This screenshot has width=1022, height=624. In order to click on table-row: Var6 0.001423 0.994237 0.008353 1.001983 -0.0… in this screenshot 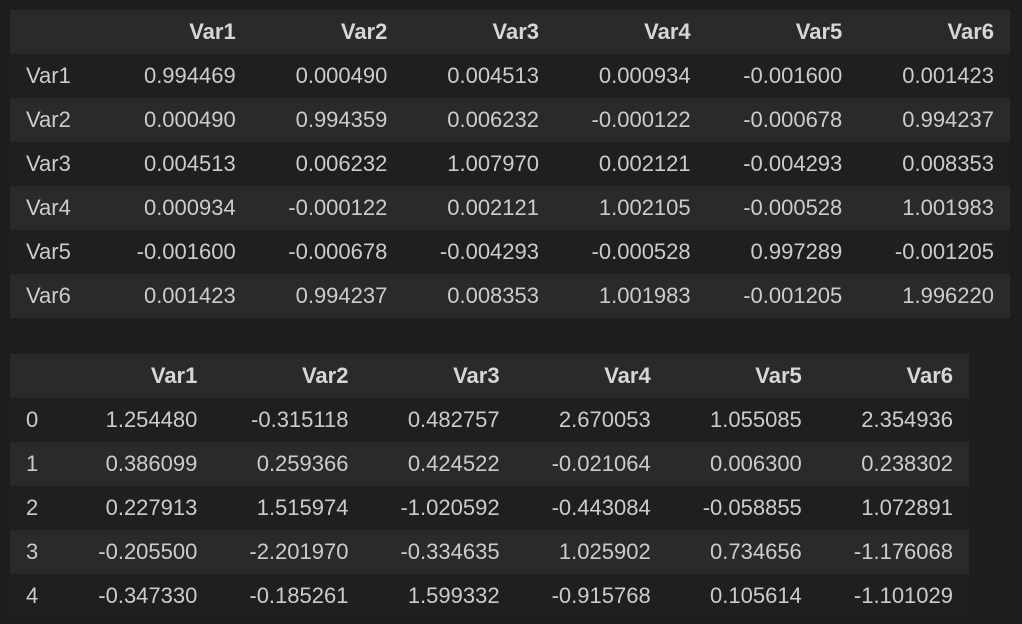, I will do `click(510, 296)`.